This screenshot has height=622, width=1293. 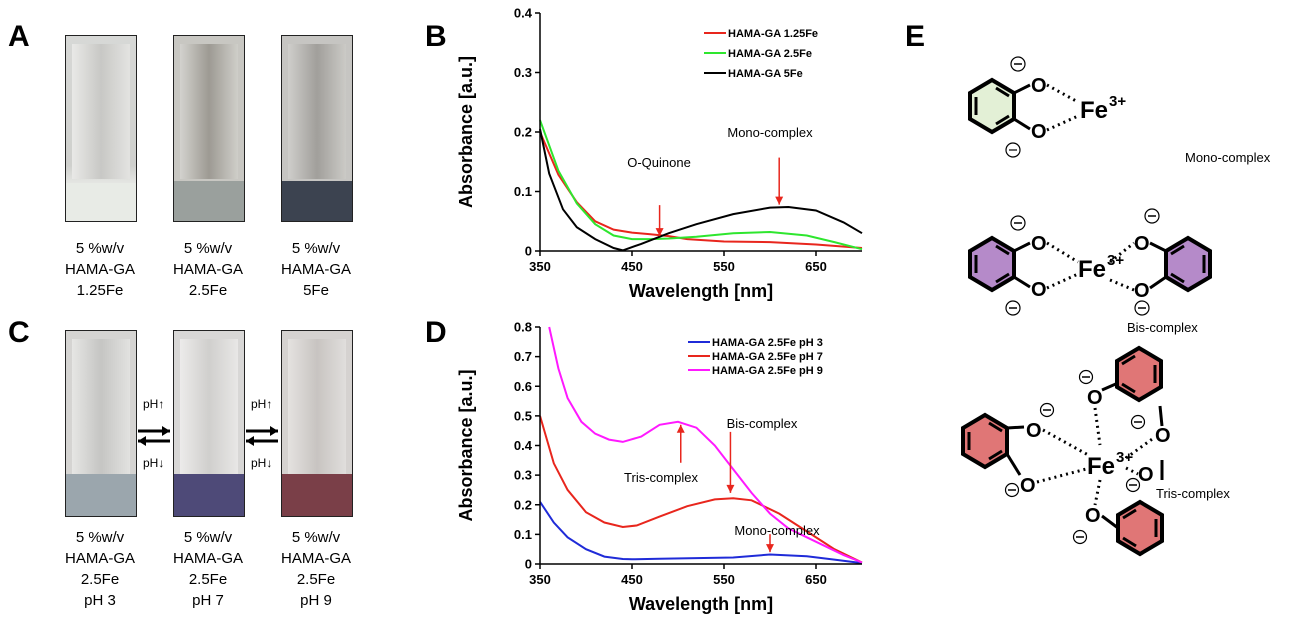 What do you see at coordinates (100, 290) in the screenshot?
I see `caption-line: 1.25Fe` at bounding box center [100, 290].